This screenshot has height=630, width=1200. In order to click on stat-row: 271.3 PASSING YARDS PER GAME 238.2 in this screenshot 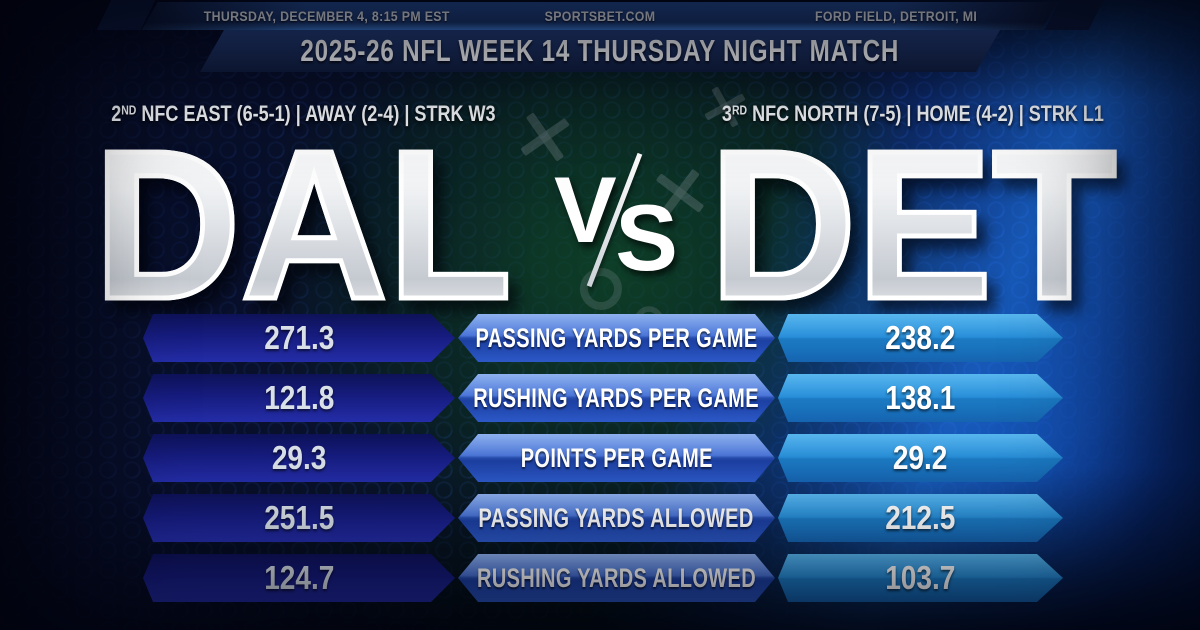, I will do `click(603, 338)`.